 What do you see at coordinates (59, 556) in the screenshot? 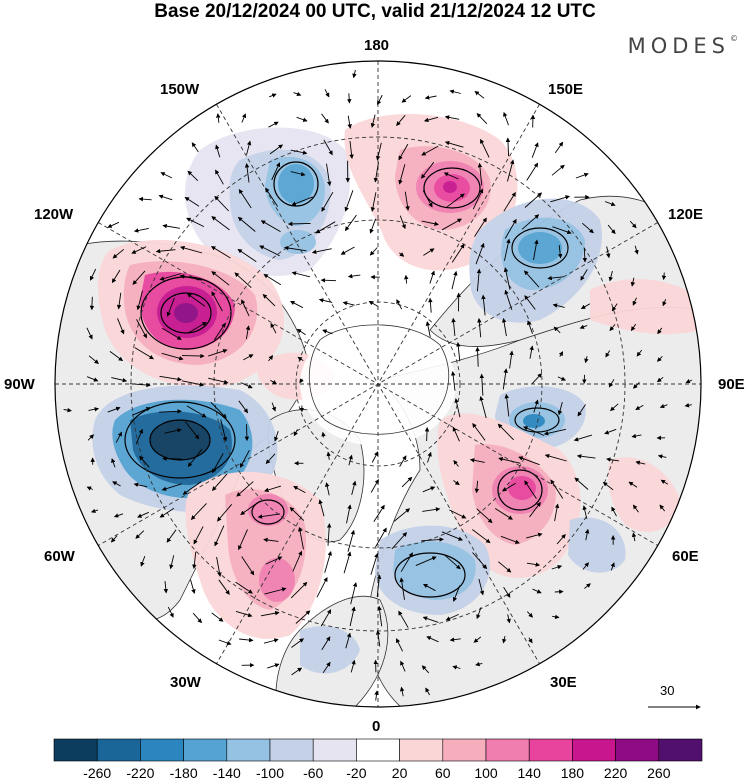
I see `lon-label-60w: 60W` at bounding box center [59, 556].